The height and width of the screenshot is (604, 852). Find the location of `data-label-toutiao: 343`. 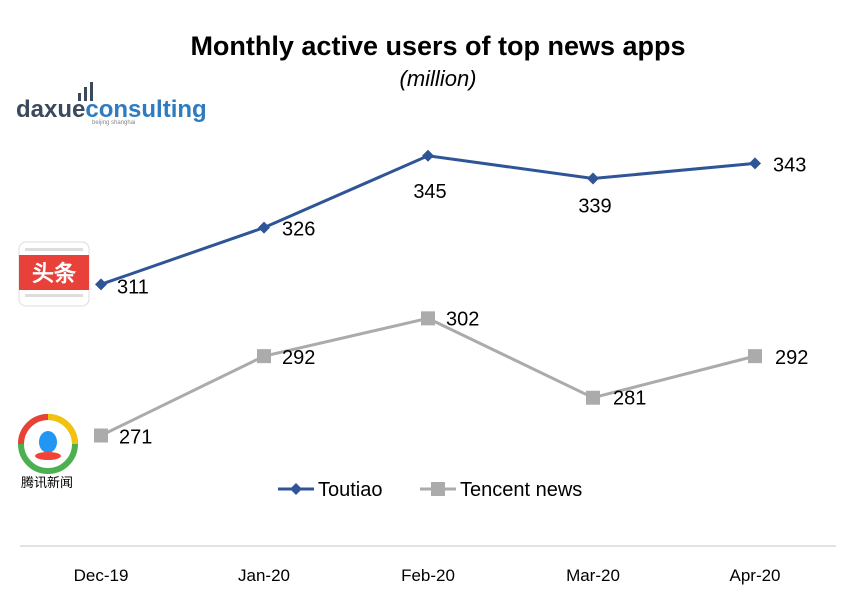

data-label-toutiao: 343 is located at coordinates (789, 165).